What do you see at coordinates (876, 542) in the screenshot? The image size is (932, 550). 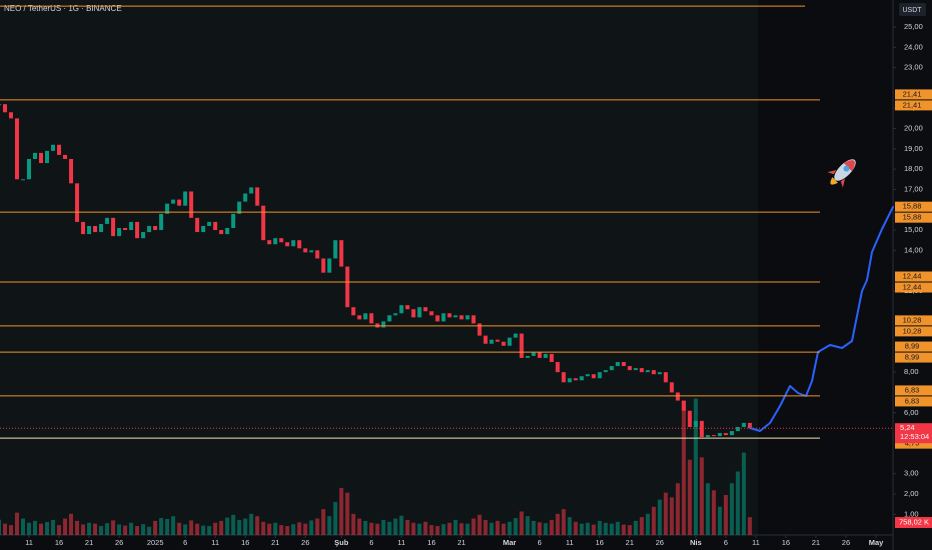 I see `x-tick-label: May` at bounding box center [876, 542].